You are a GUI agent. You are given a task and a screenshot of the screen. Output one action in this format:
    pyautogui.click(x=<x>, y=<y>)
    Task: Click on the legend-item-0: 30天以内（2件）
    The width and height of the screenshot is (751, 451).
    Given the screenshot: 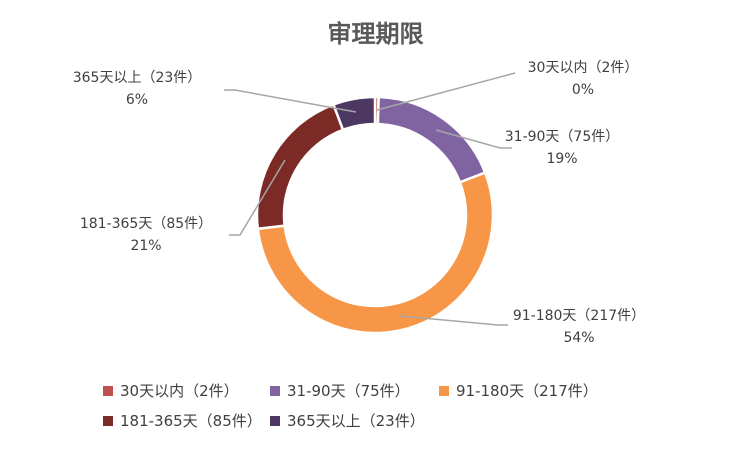 What is the action you would take?
    pyautogui.click(x=171, y=390)
    